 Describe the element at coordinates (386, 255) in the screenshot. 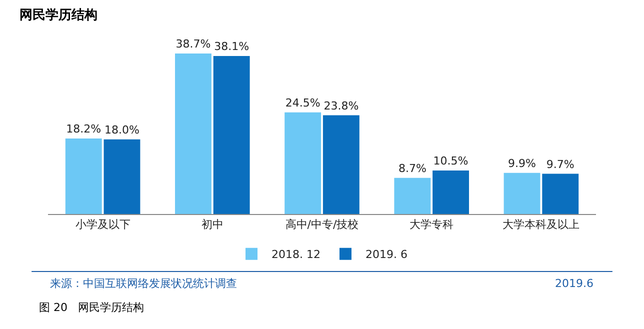

I see `legend-label: 2019. 6` at that location.